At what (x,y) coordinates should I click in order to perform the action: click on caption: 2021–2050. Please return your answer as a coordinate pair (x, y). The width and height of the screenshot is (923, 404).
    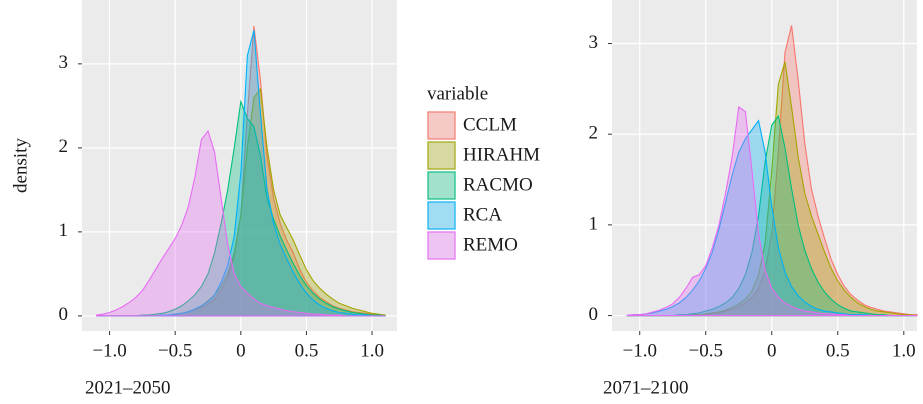
    Looking at the image, I should click on (128, 387).